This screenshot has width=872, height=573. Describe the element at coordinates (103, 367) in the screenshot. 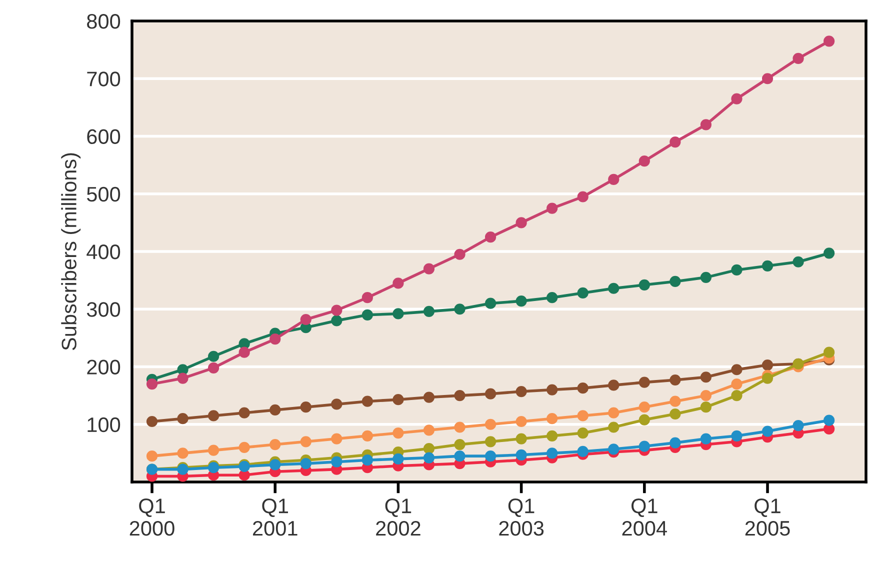

I see `y-tick-label: 200` at that location.